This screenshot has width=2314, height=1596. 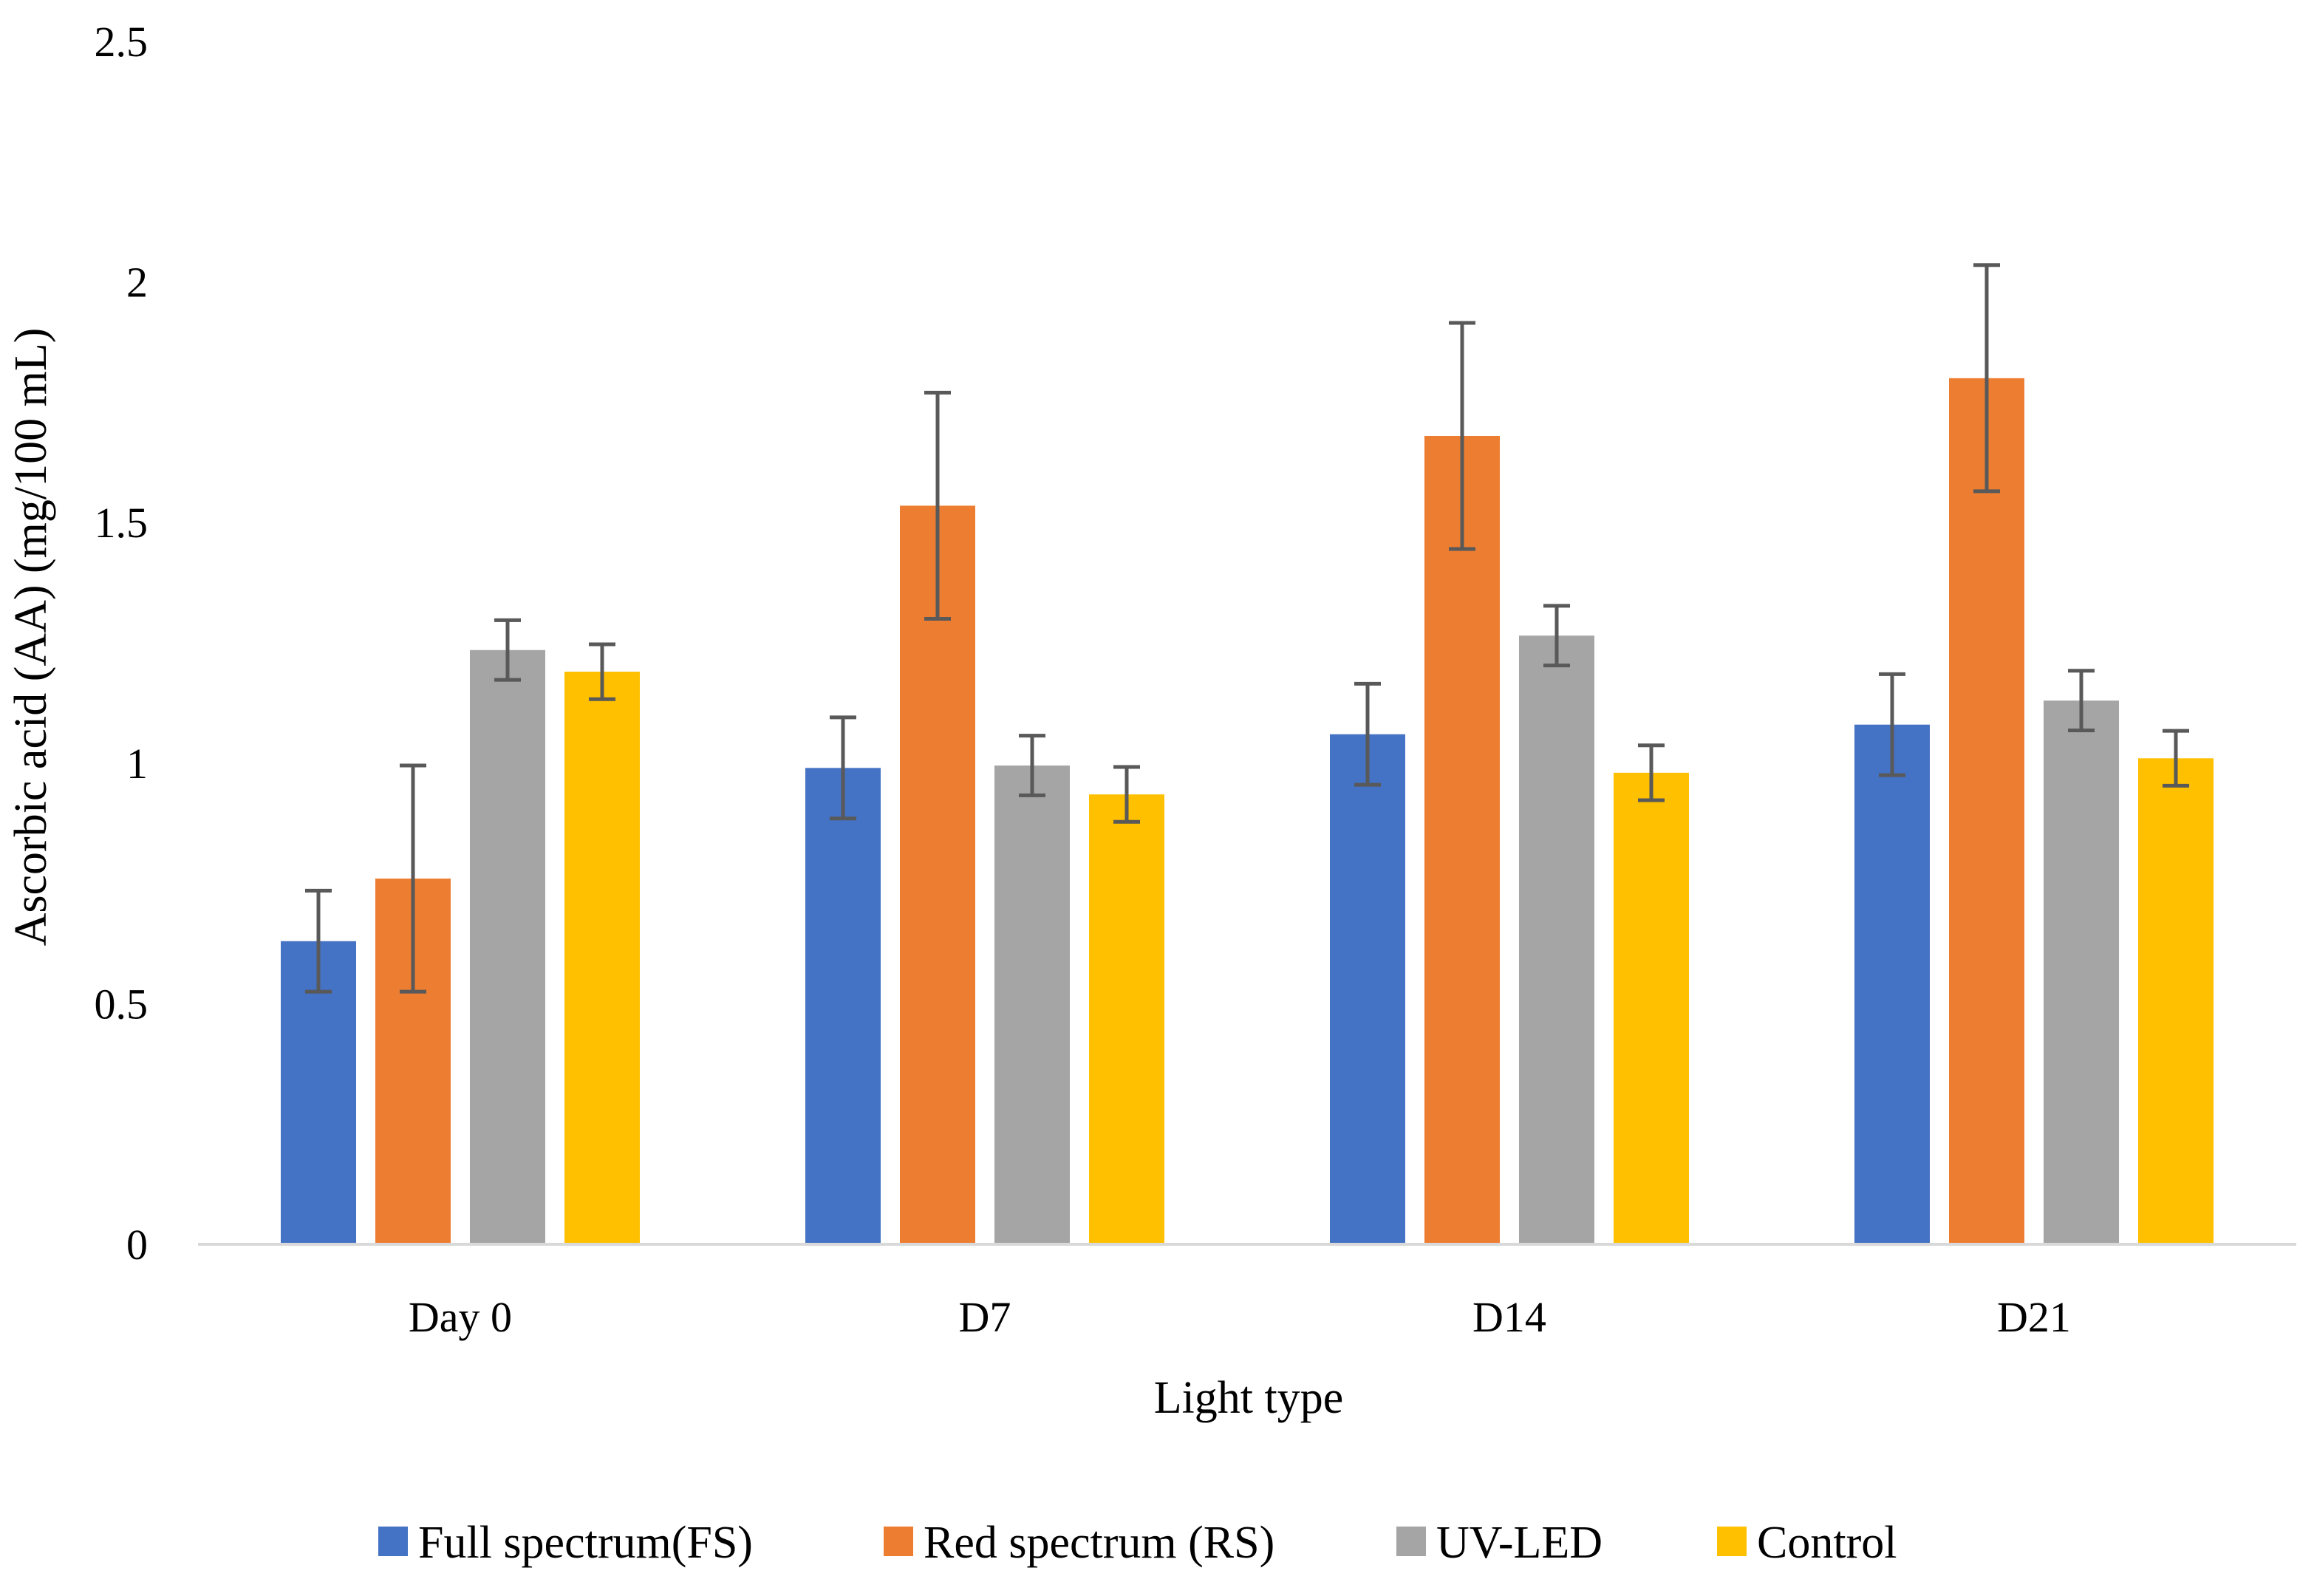 I want to click on x-axis-ticks: Day 0 D7 D14 D21, so click(x=1240, y=1317).